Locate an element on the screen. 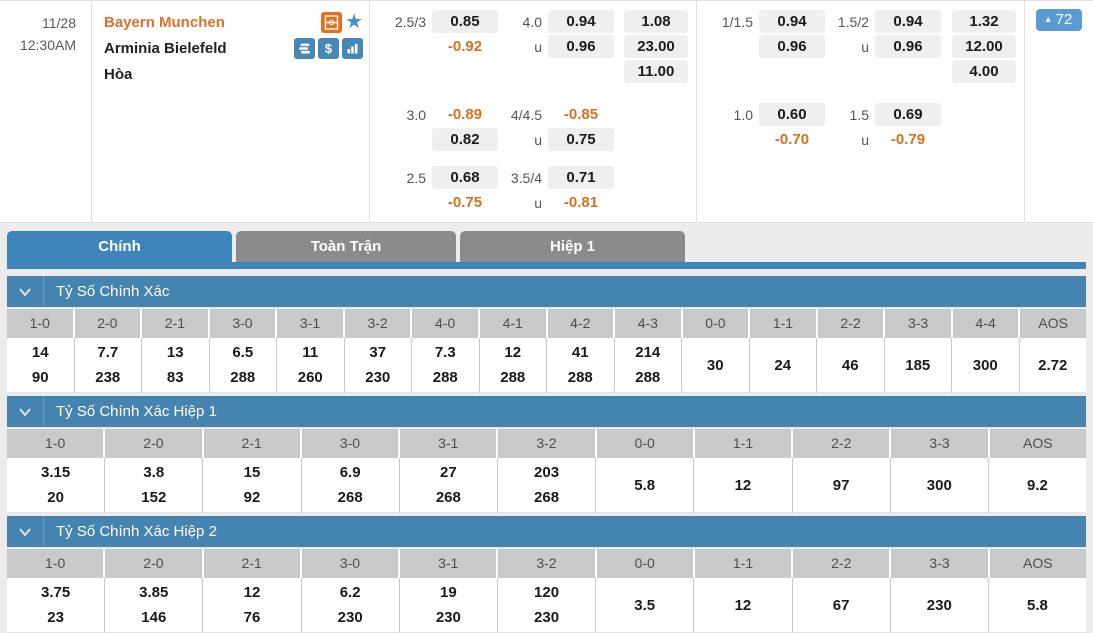 Image resolution: width=1093 pixels, height=633 pixels. score-odds-cell: 185 is located at coordinates (918, 365).